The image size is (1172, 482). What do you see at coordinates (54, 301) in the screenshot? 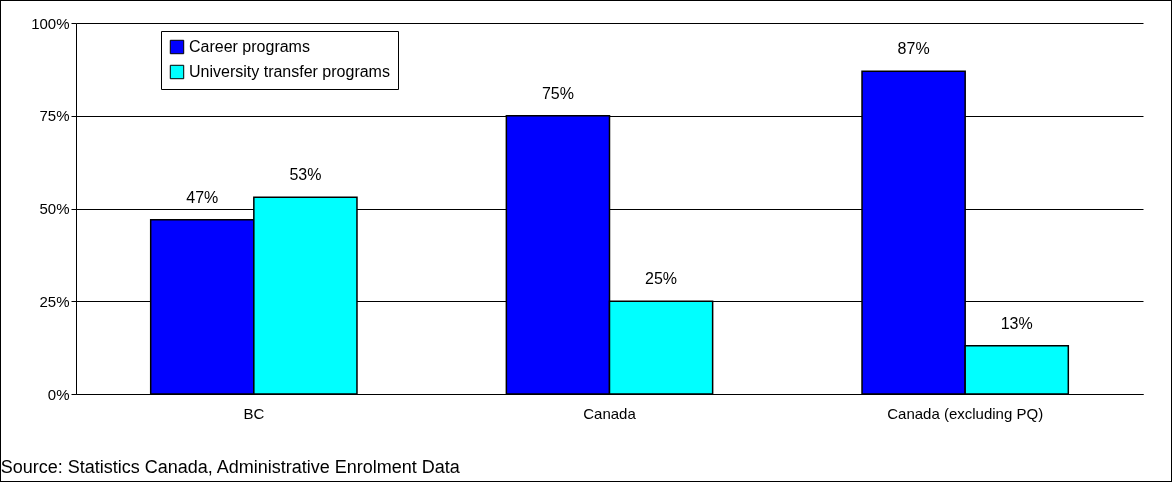
I see `y-tick-label: 25%` at bounding box center [54, 301].